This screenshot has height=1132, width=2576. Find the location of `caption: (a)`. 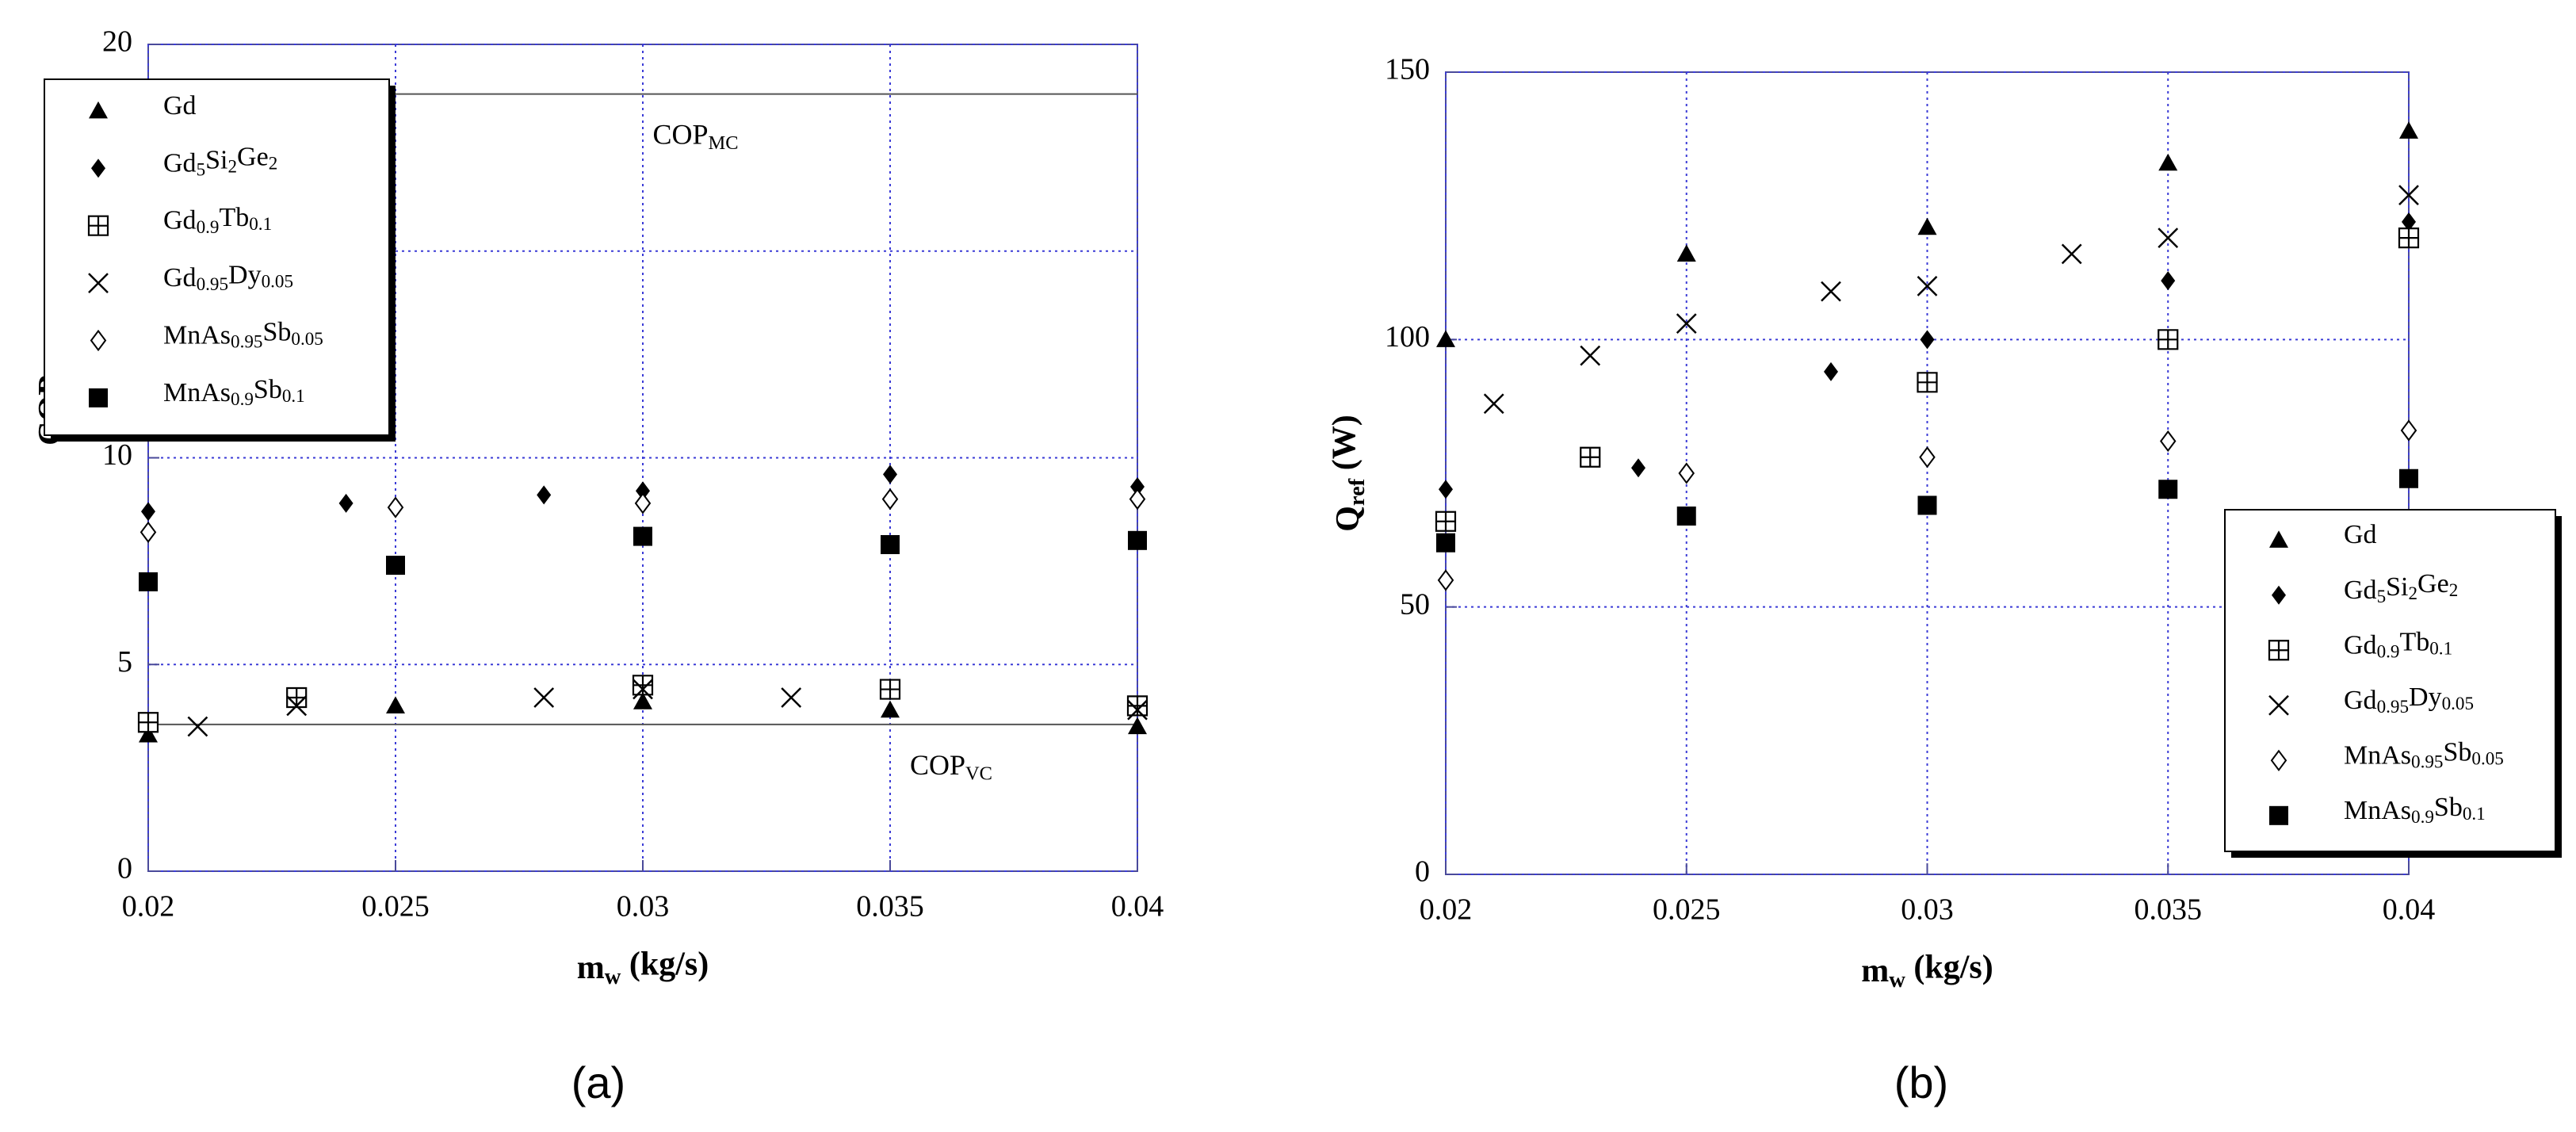

caption: (a) is located at coordinates (598, 1082).